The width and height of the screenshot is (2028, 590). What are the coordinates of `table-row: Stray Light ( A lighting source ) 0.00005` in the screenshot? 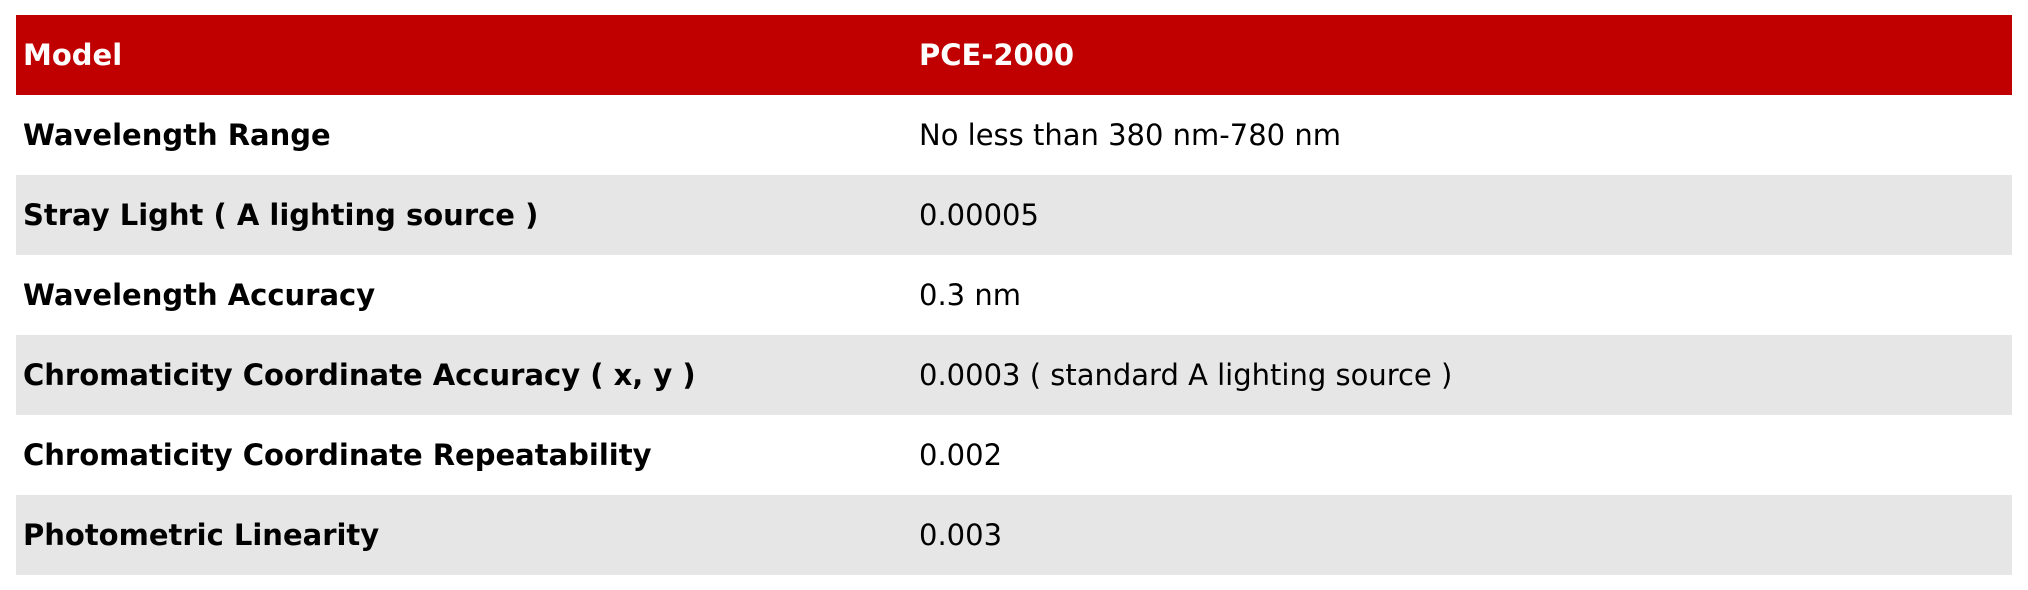 It's located at (1014, 215).